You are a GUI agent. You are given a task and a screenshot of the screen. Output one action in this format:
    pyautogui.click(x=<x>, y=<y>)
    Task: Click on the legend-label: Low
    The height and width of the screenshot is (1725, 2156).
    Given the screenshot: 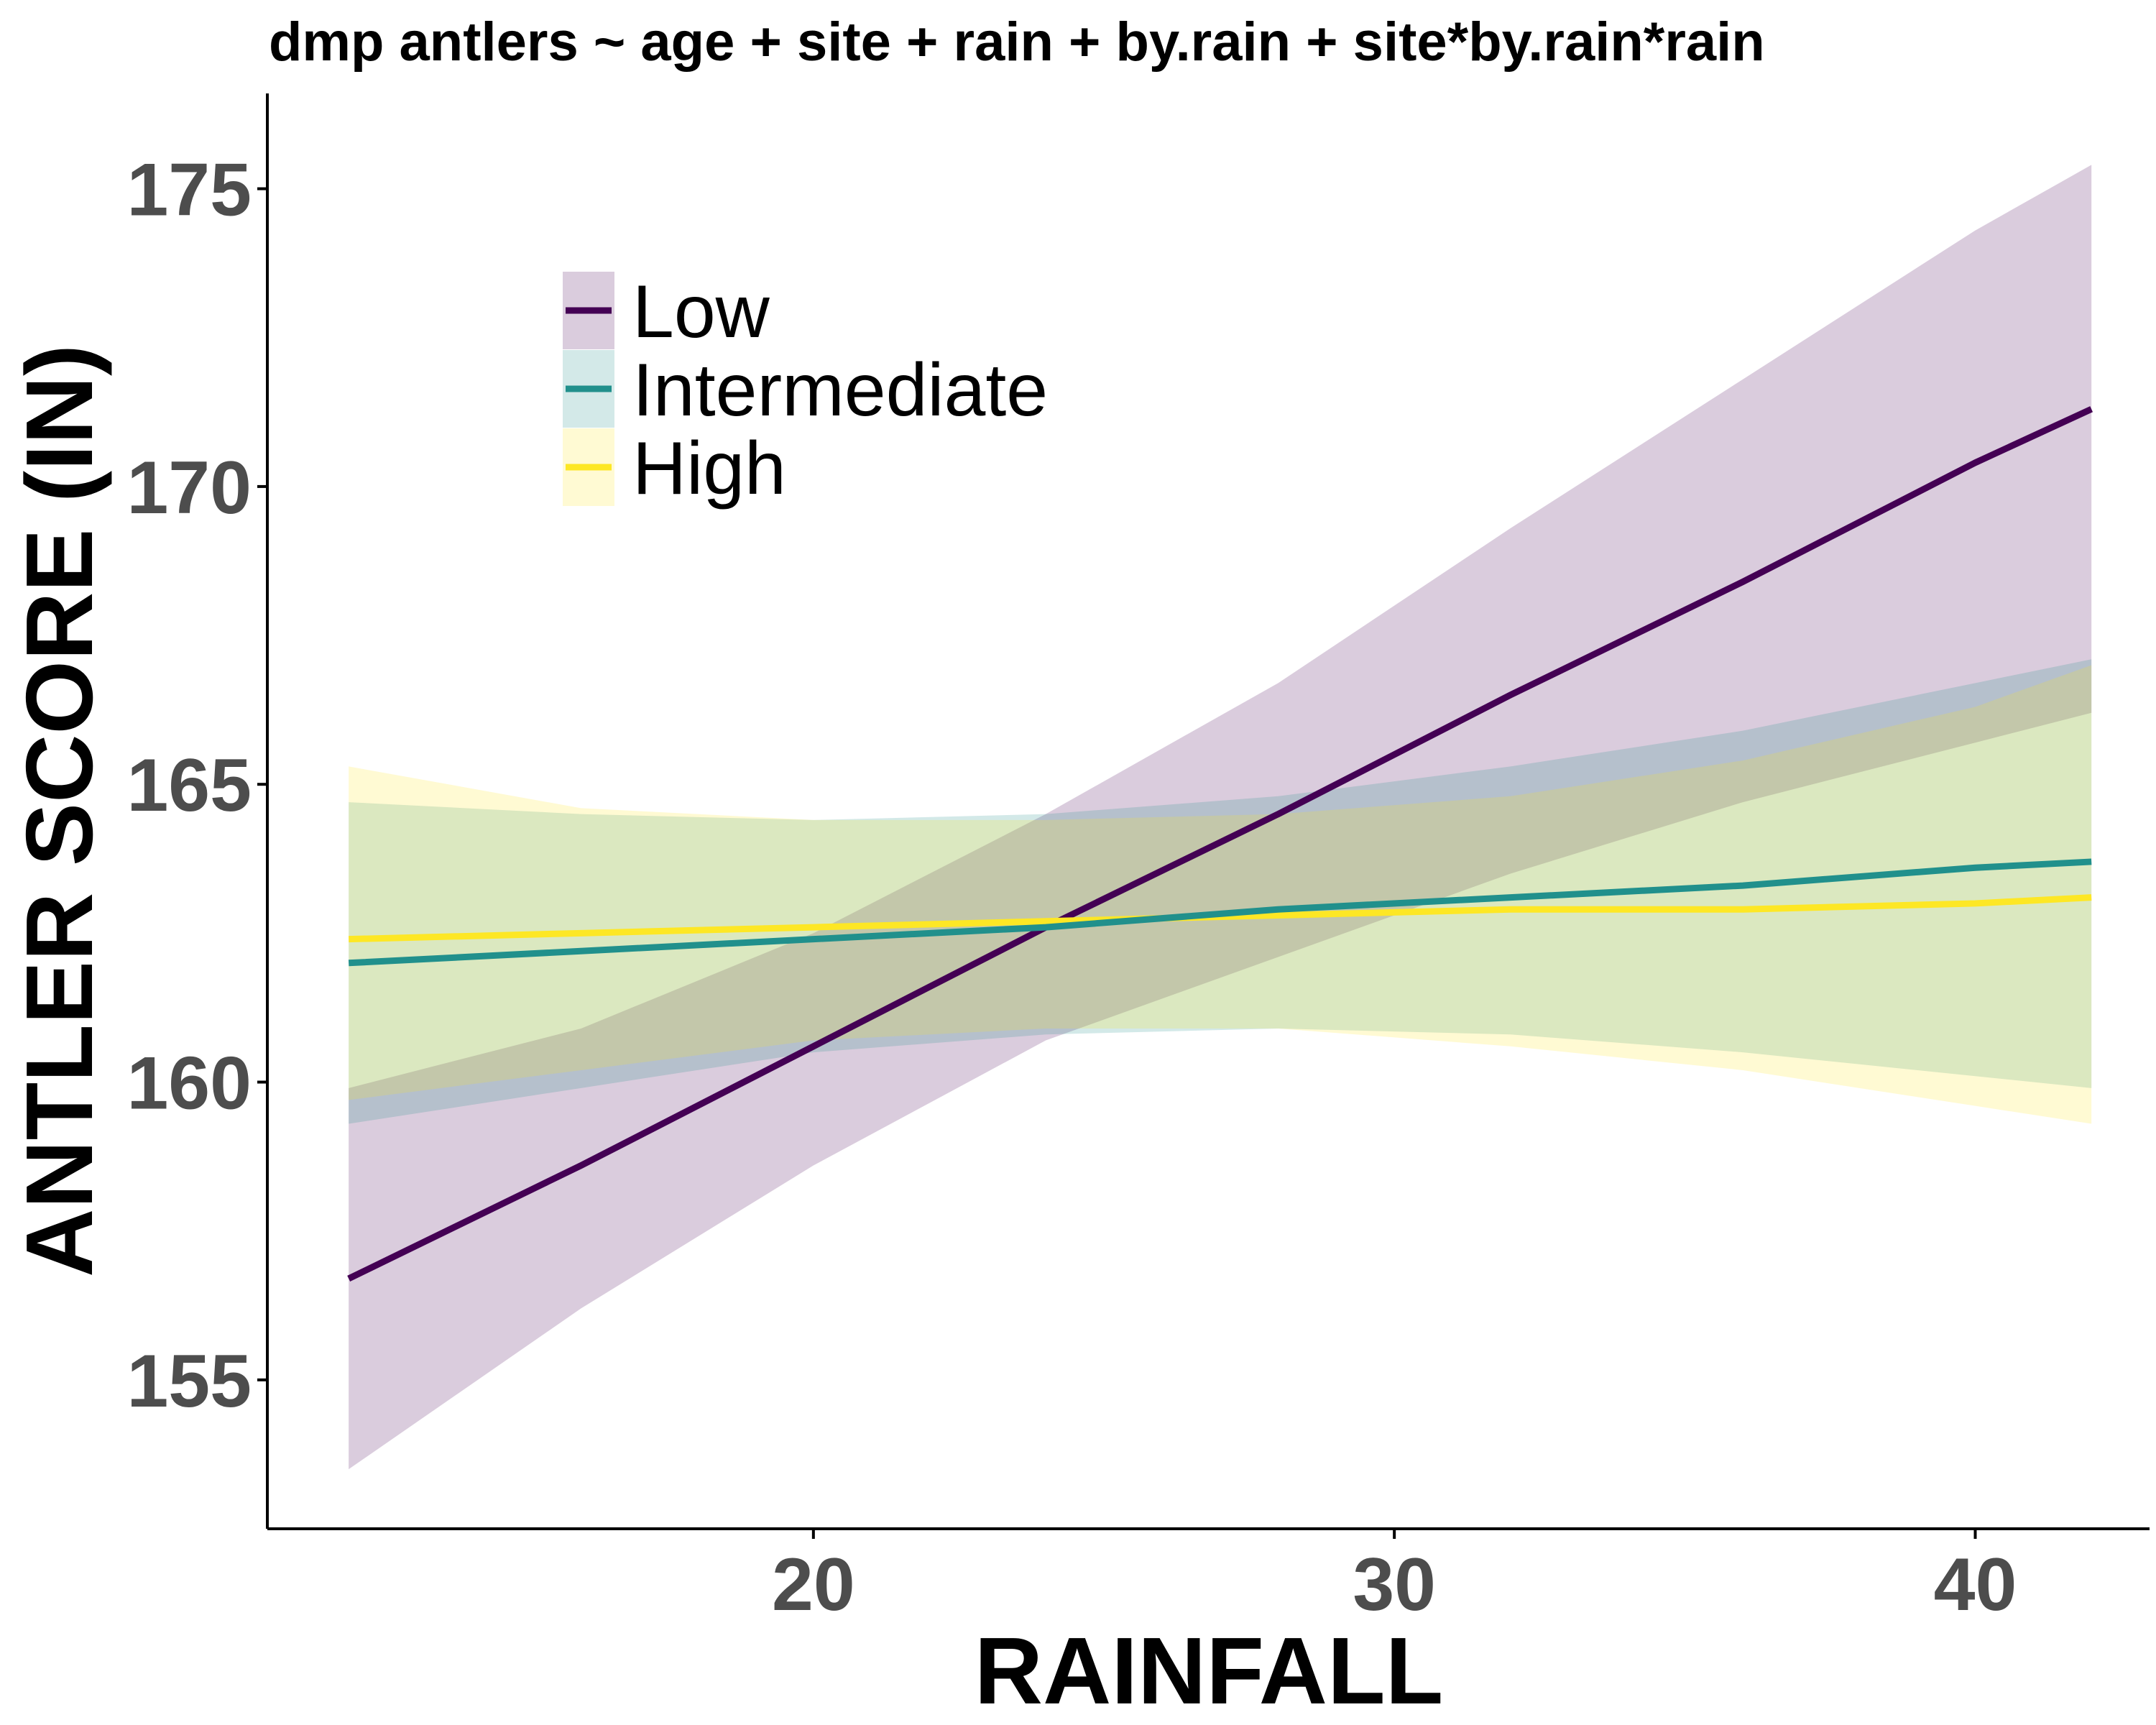 What is the action you would take?
    pyautogui.click(x=701, y=312)
    